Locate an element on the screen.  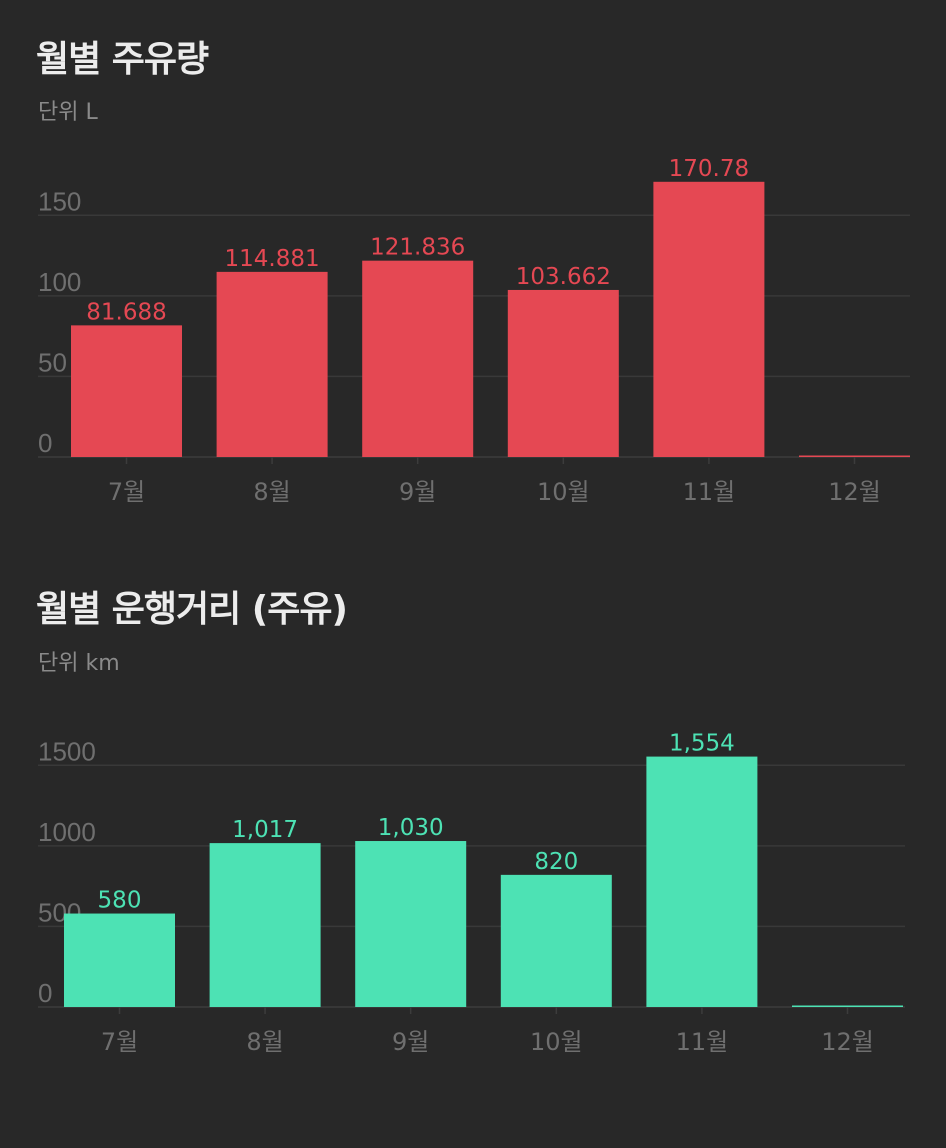
bar-value-label: 121.836 is located at coordinates (417, 248).